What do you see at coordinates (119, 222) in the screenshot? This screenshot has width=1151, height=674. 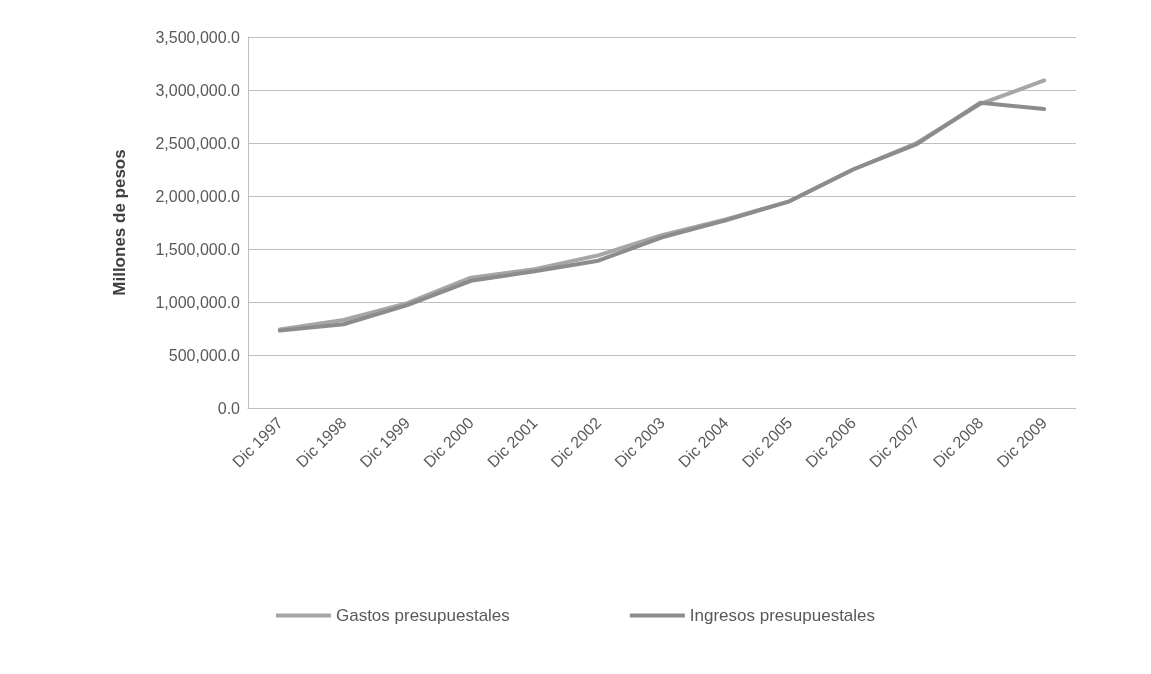 I see `y-axis-title: Millones de pesos` at bounding box center [119, 222].